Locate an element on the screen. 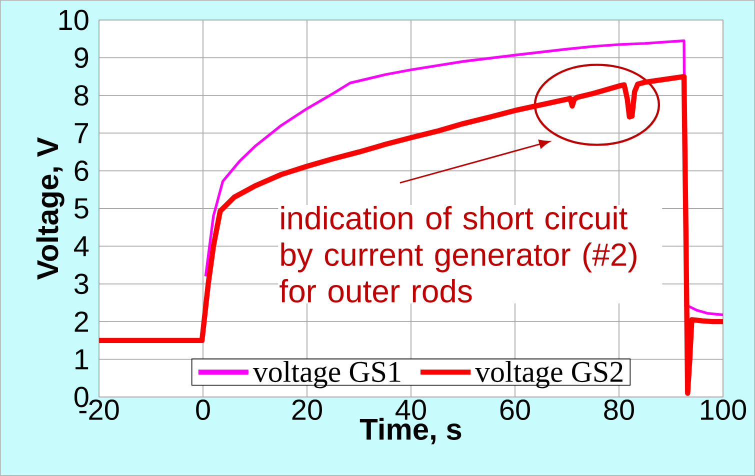 This screenshot has height=476, width=755. x-tick-label: 80 is located at coordinates (619, 410).